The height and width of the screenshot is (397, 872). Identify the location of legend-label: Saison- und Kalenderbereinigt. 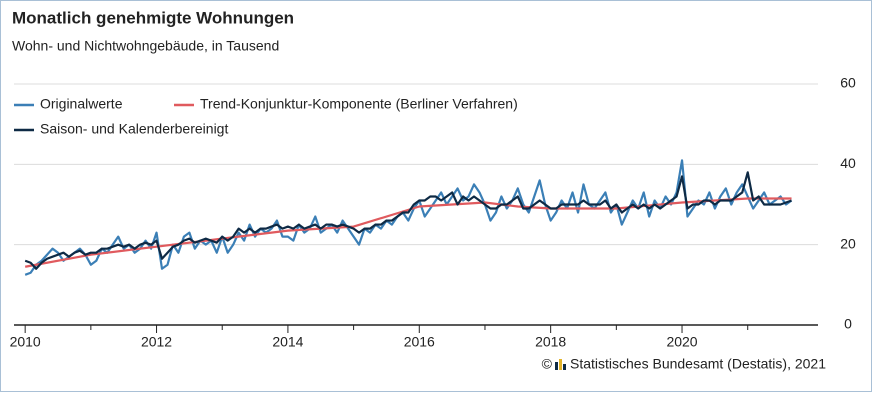
(134, 129).